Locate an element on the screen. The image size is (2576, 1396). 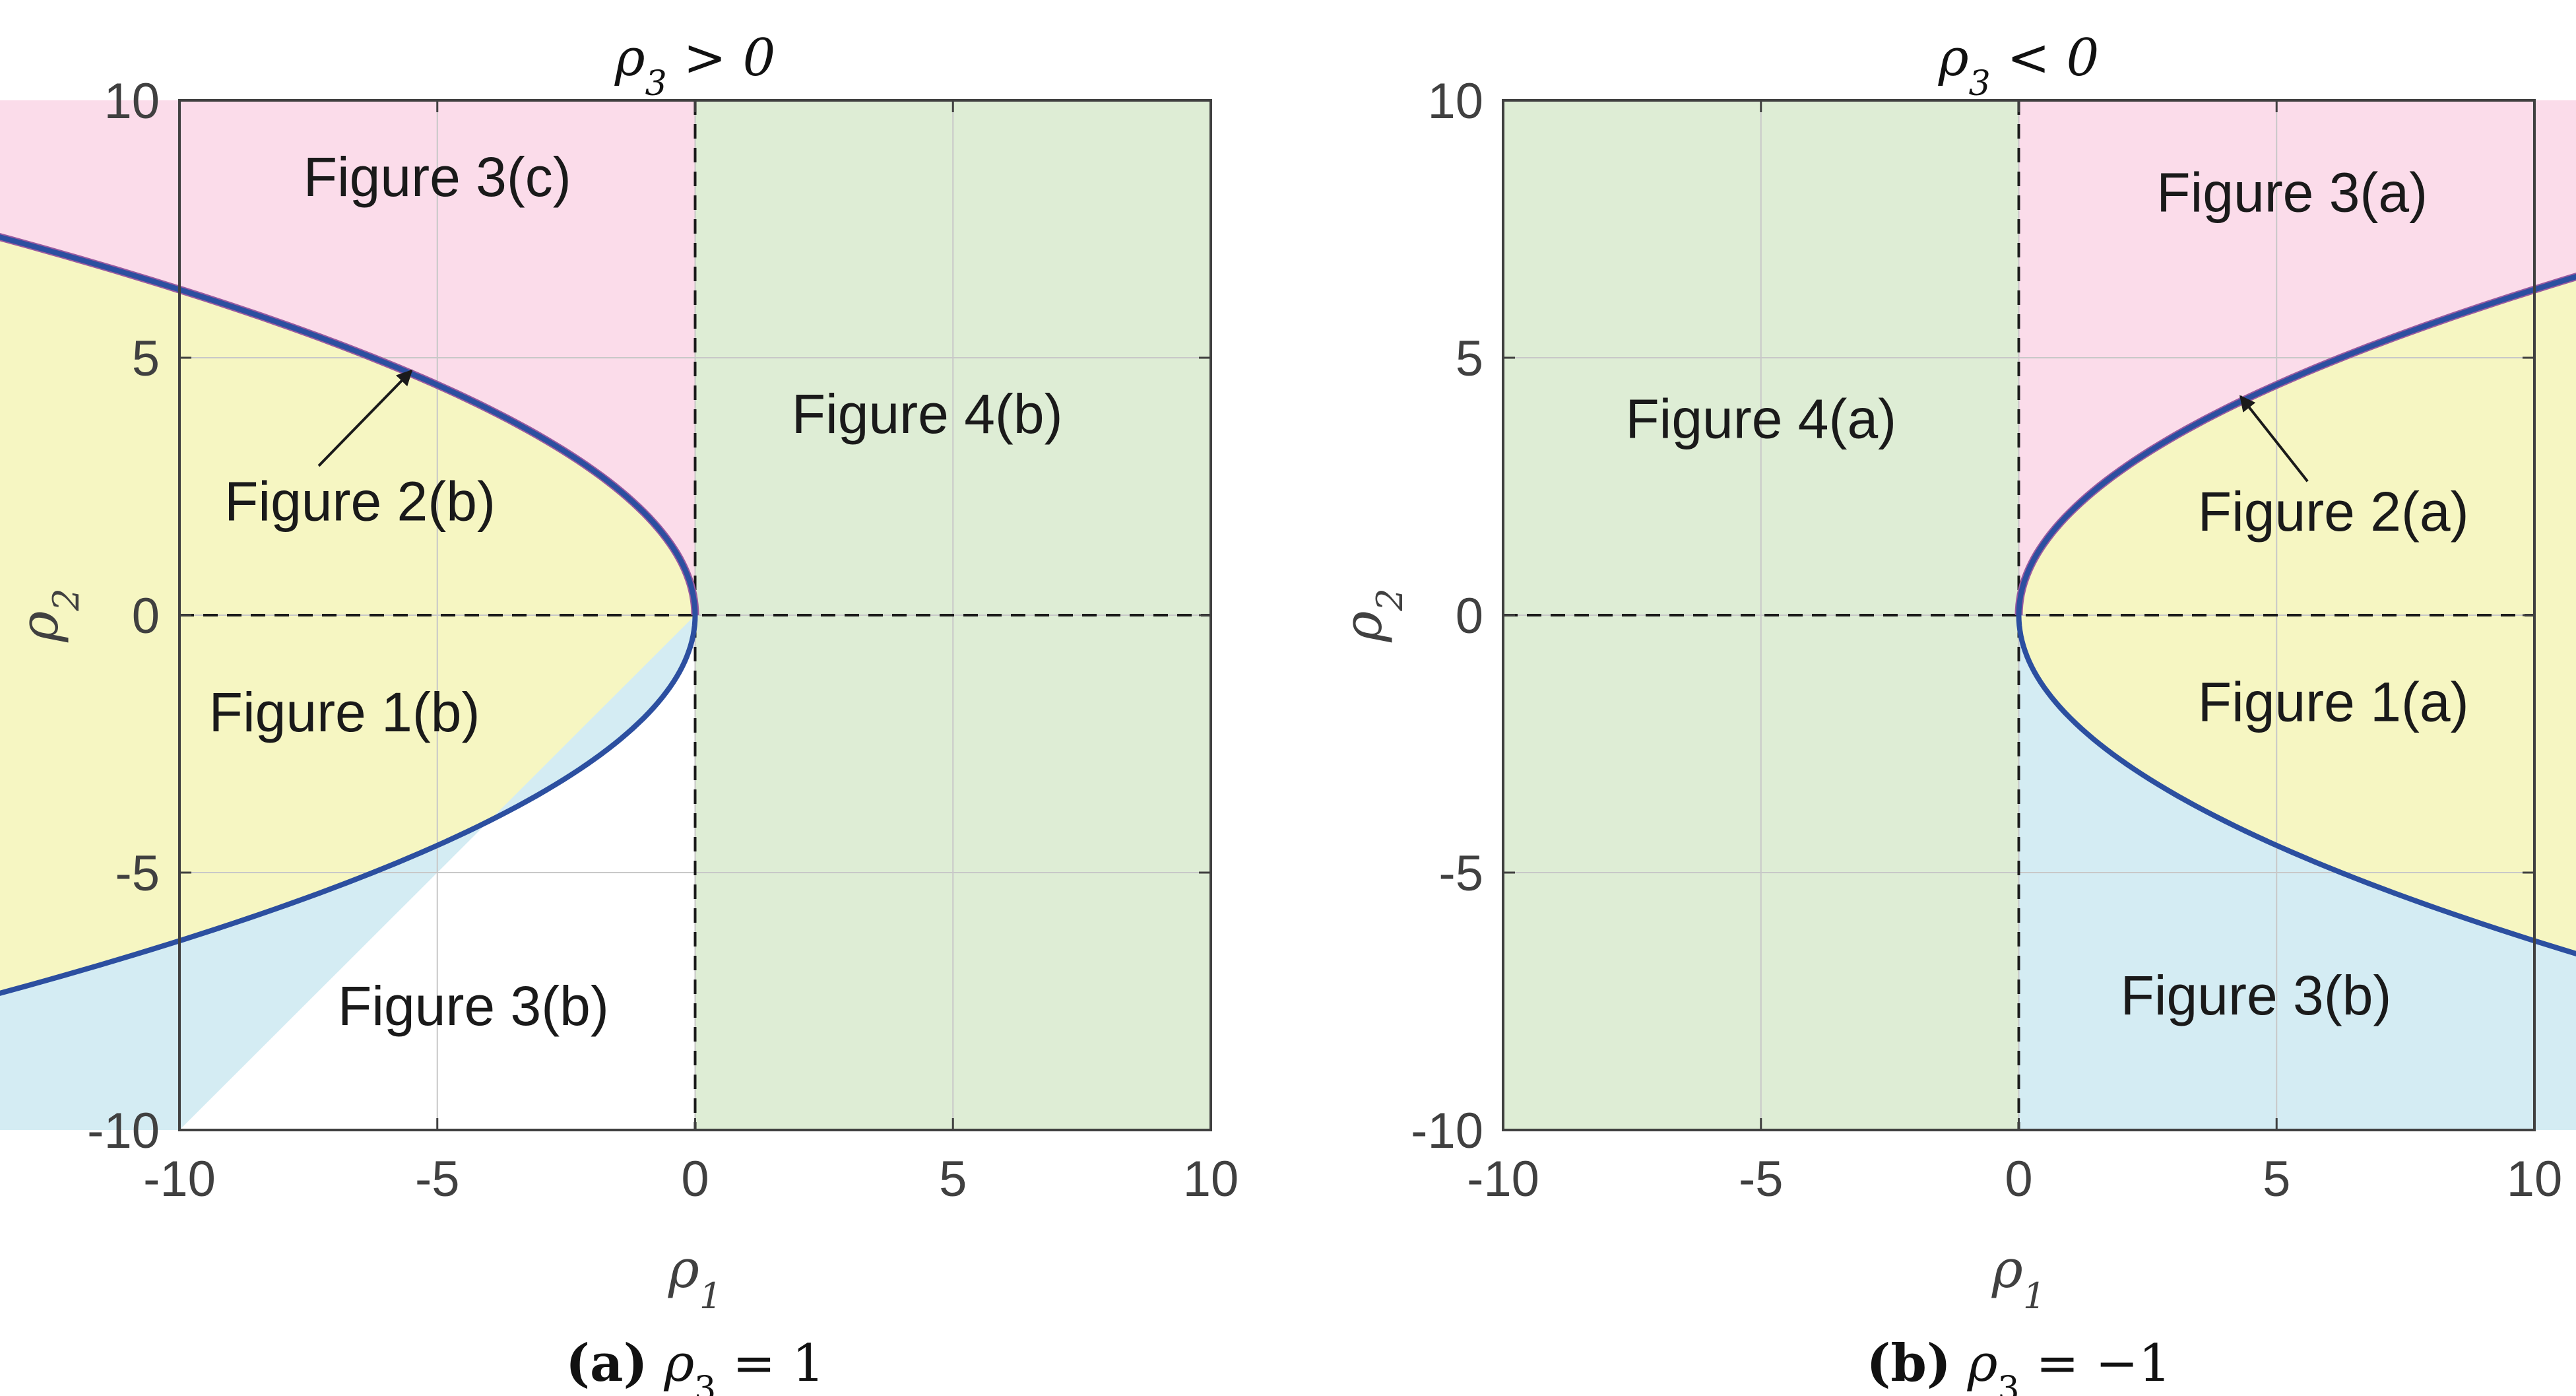
panel-b-y-tick-label: 10 is located at coordinates (1455, 101).